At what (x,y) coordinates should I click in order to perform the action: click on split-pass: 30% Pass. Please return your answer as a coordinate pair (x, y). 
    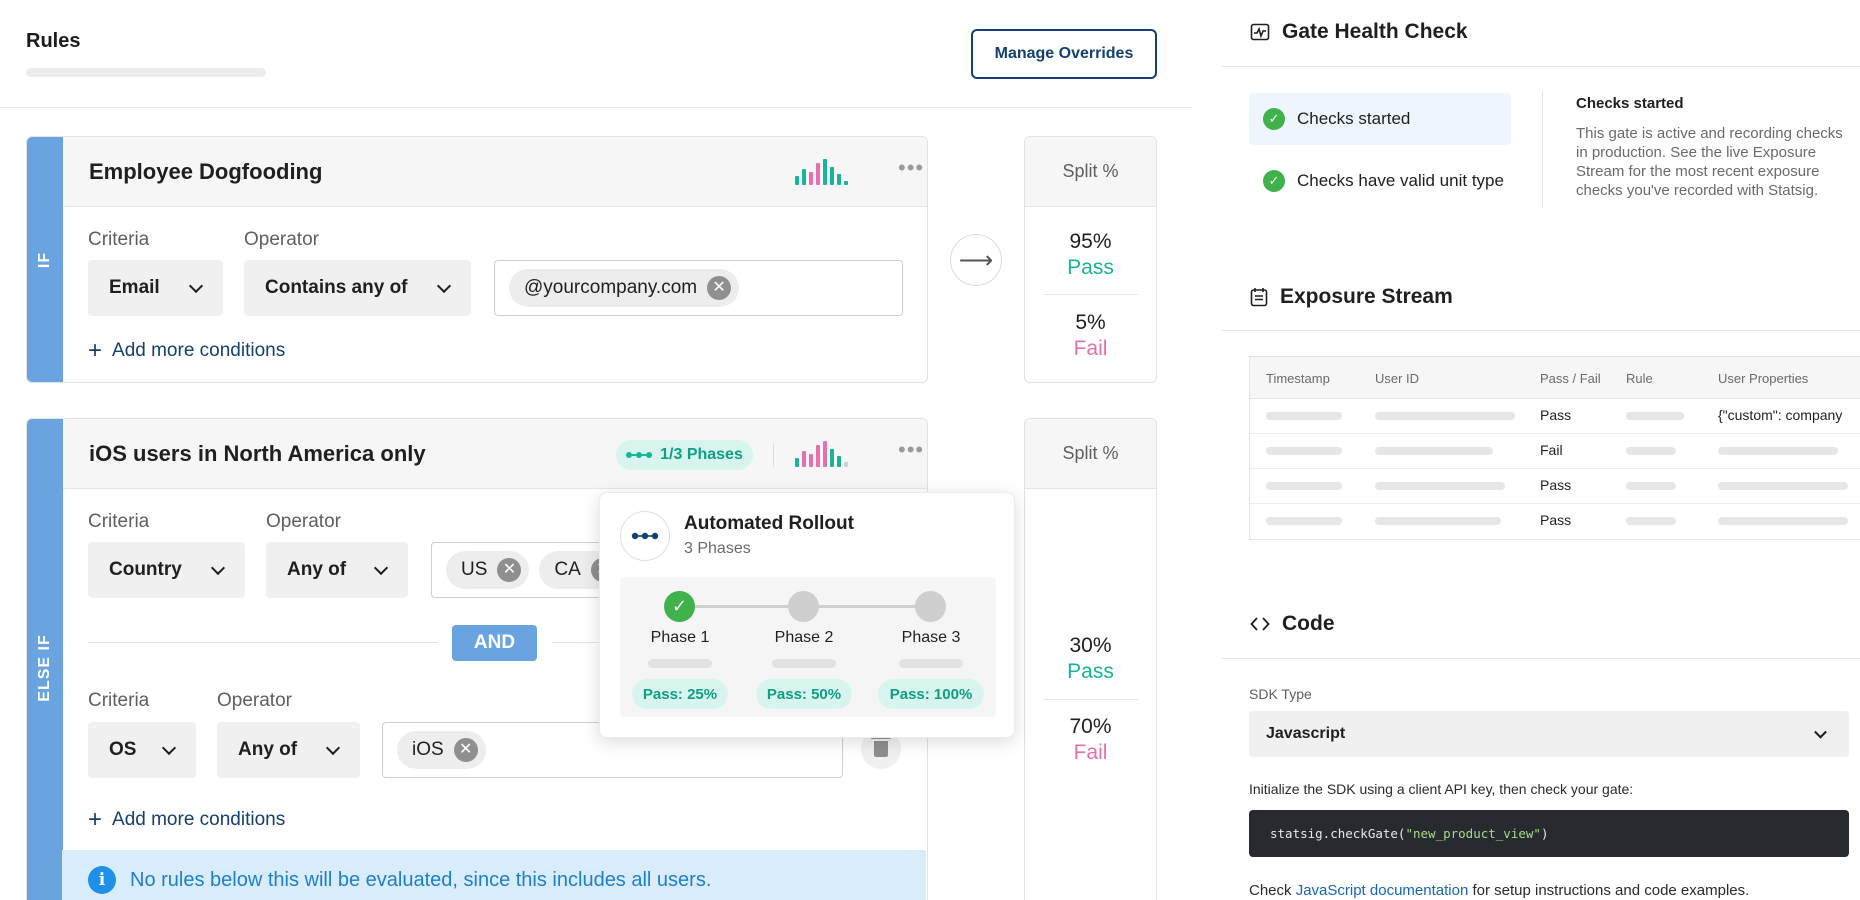
    Looking at the image, I should click on (1090, 659).